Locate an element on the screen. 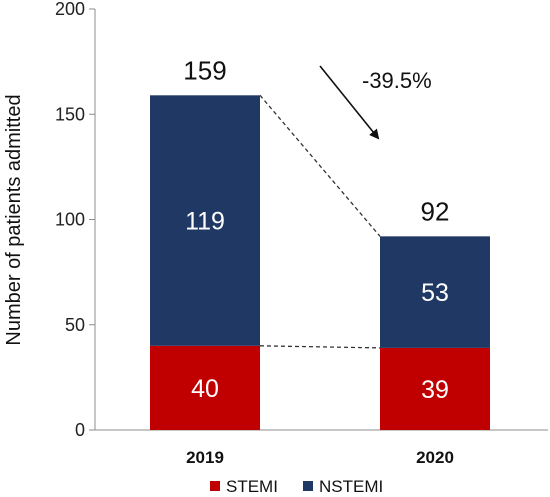 The image size is (550, 497). legend-item-stemi: STEMI is located at coordinates (244, 486).